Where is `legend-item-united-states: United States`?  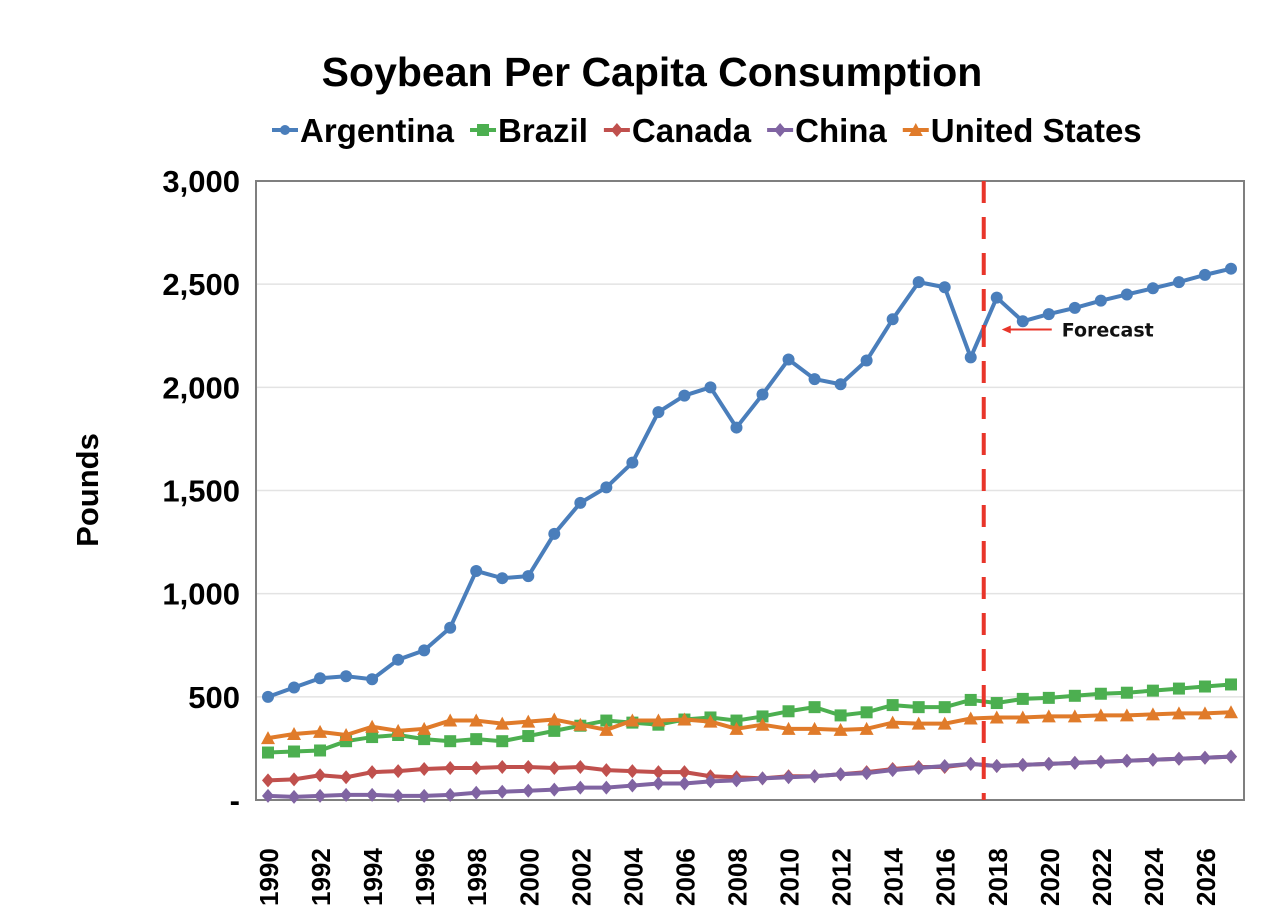
legend-item-united-states: United States is located at coordinates (1022, 130).